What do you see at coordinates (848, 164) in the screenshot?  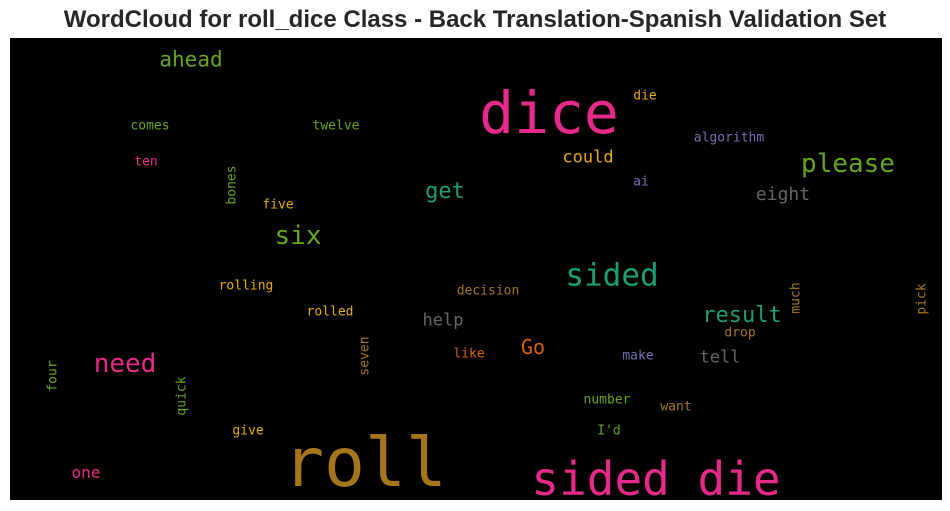 I see `word-please: please` at bounding box center [848, 164].